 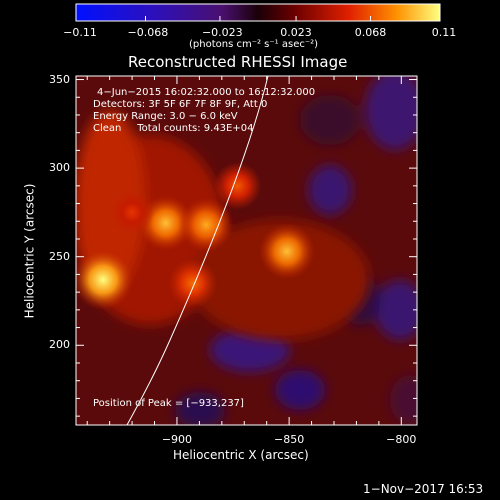 What do you see at coordinates (180, 104) in the screenshot?
I see `annotation-detectors: Detectors: 3F 5F 6F 7F 8F 9F, Att 0` at bounding box center [180, 104].